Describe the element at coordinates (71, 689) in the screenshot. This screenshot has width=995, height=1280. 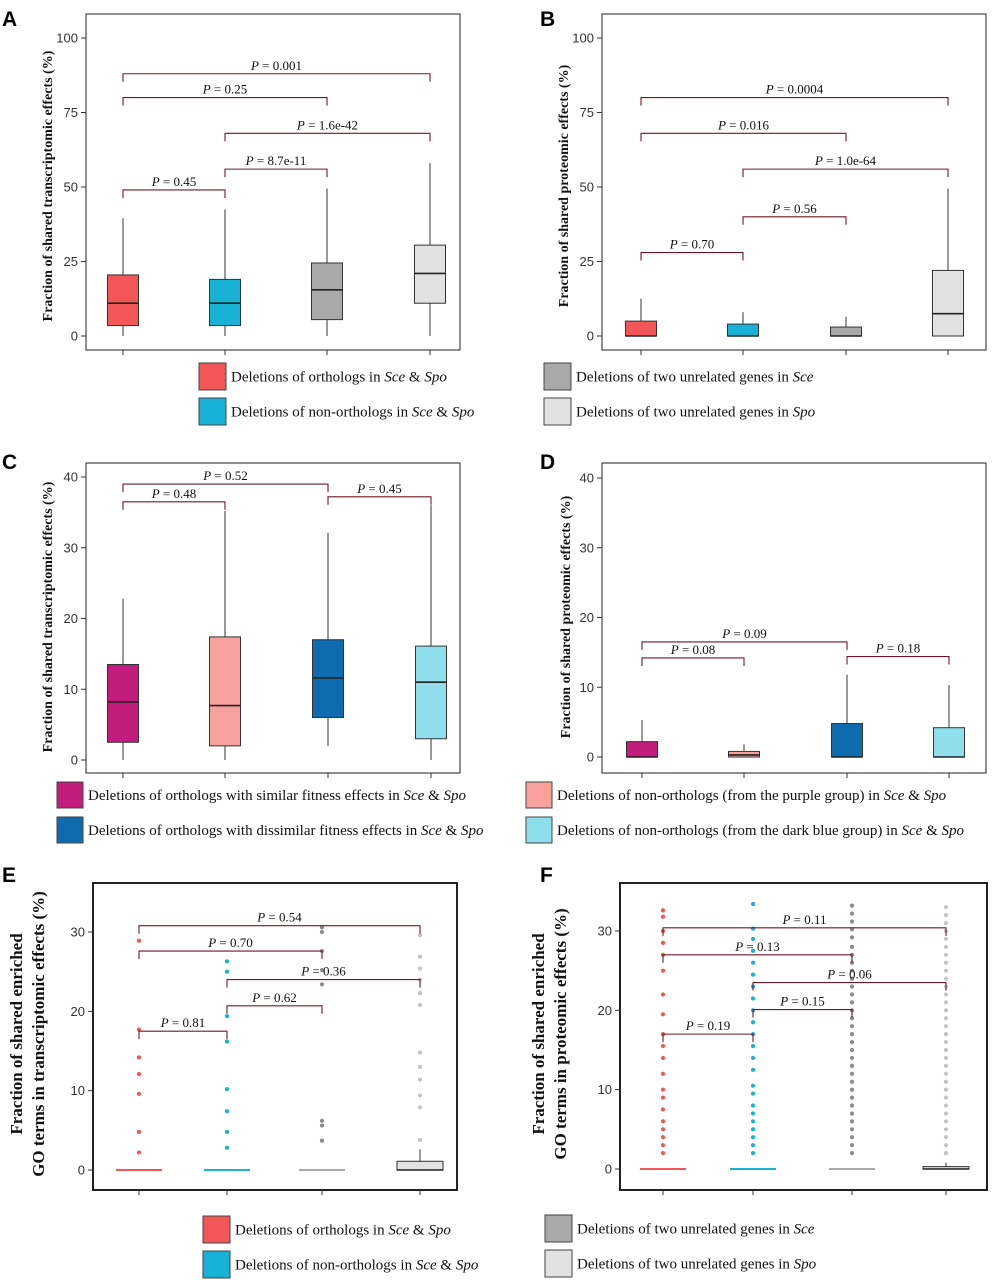
I see `y-tick-label: 10` at that location.